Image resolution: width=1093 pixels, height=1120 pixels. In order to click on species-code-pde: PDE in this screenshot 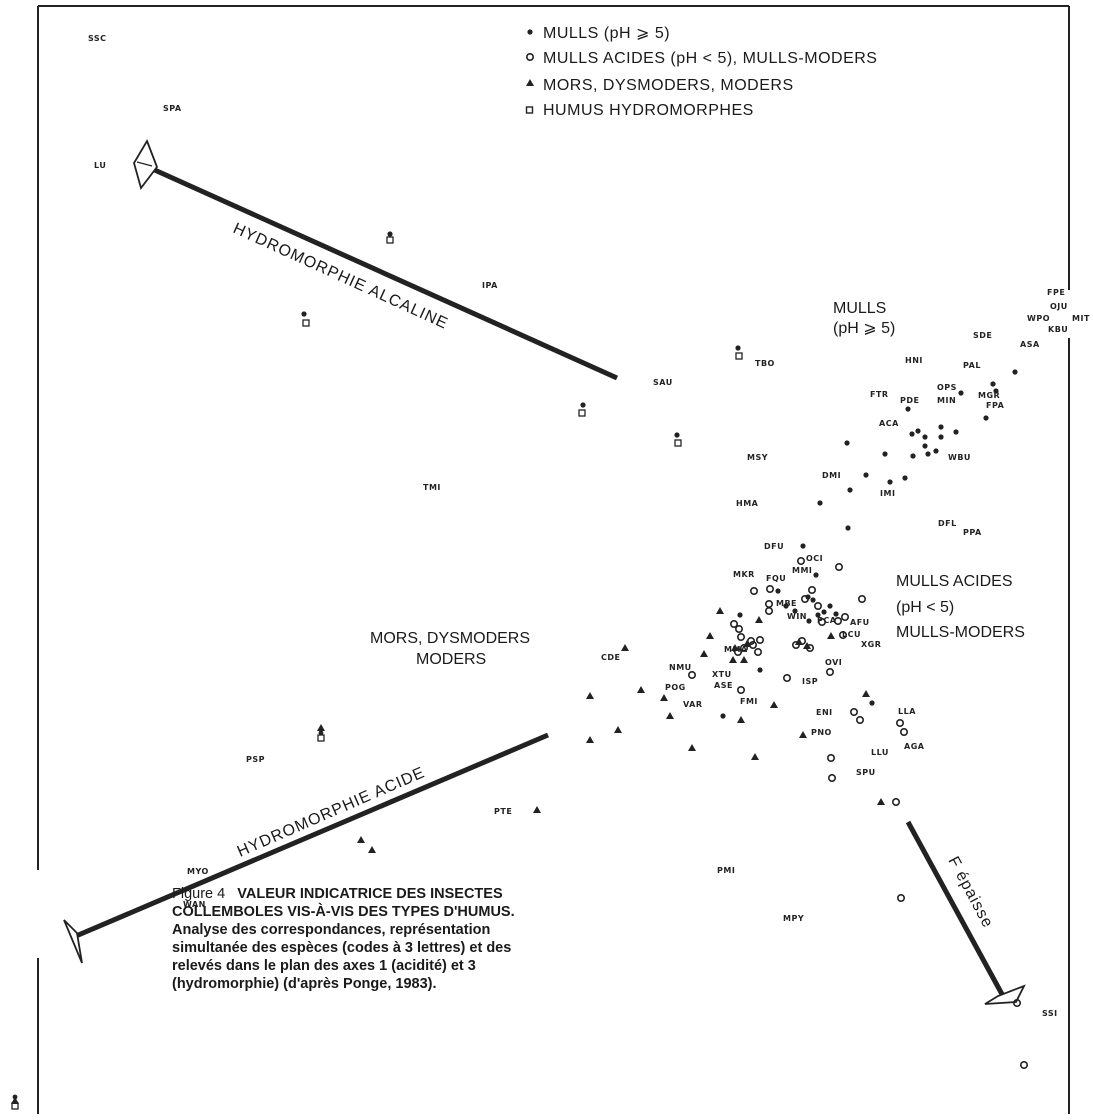, I will do `click(909, 400)`.